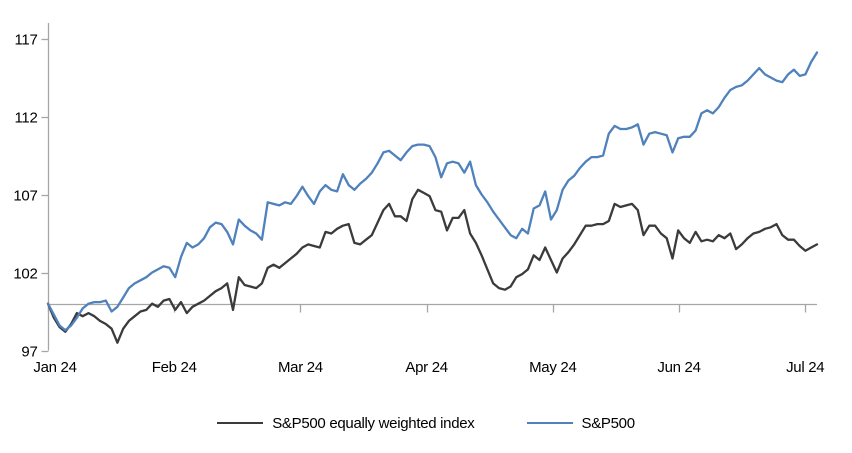 Image resolution: width=852 pixels, height=453 pixels. Describe the element at coordinates (25, 40) in the screenshot. I see `y-tick-label: 117` at that location.